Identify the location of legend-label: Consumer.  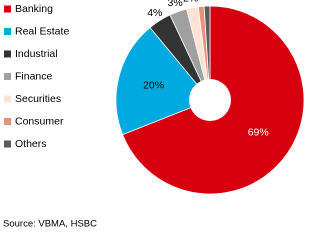
(39, 121).